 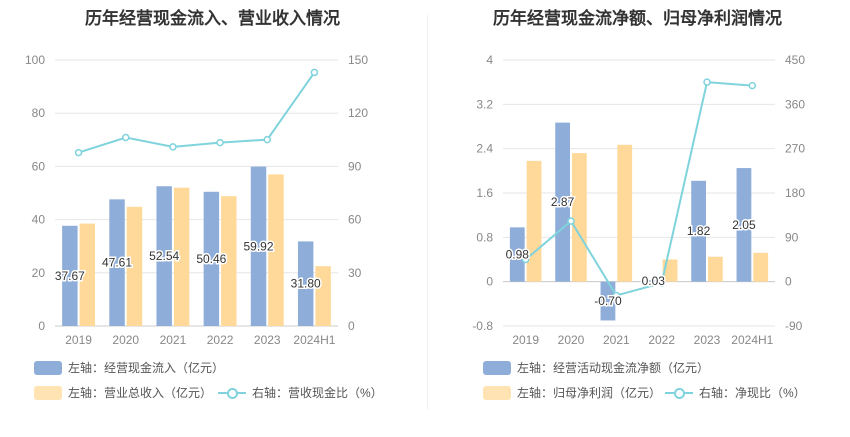 What do you see at coordinates (39, 220) in the screenshot?
I see `y-left-tick-label: 40` at bounding box center [39, 220].